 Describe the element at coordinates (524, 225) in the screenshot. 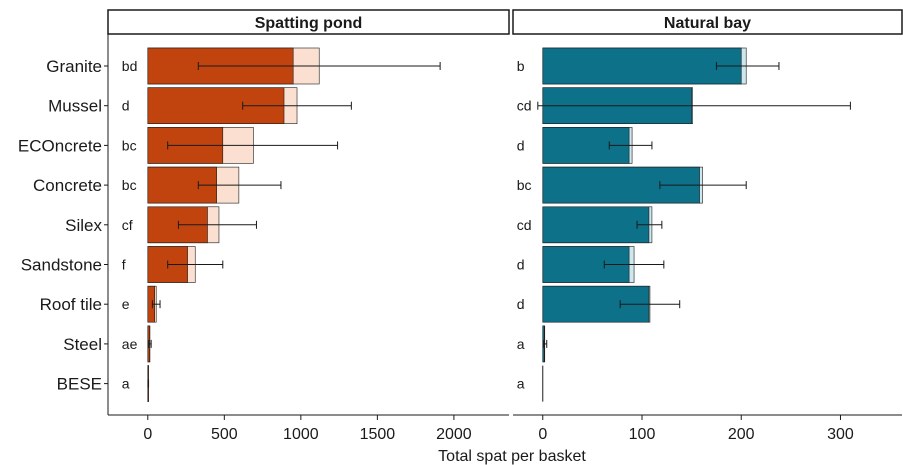

I see `sig-letter-natural-bay-silex: cd` at that location.